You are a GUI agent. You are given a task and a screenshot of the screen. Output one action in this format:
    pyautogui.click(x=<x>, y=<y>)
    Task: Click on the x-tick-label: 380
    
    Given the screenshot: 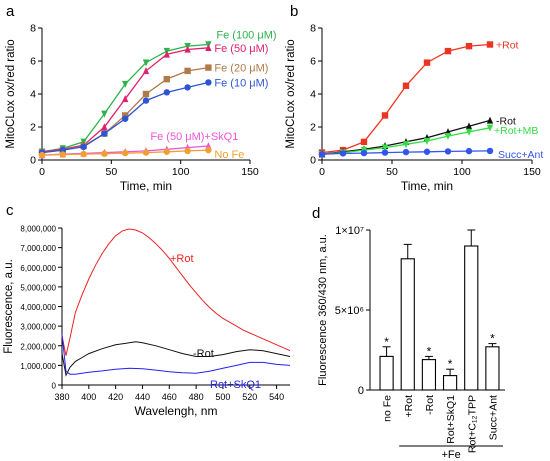 What is the action you would take?
    pyautogui.click(x=61, y=397)
    